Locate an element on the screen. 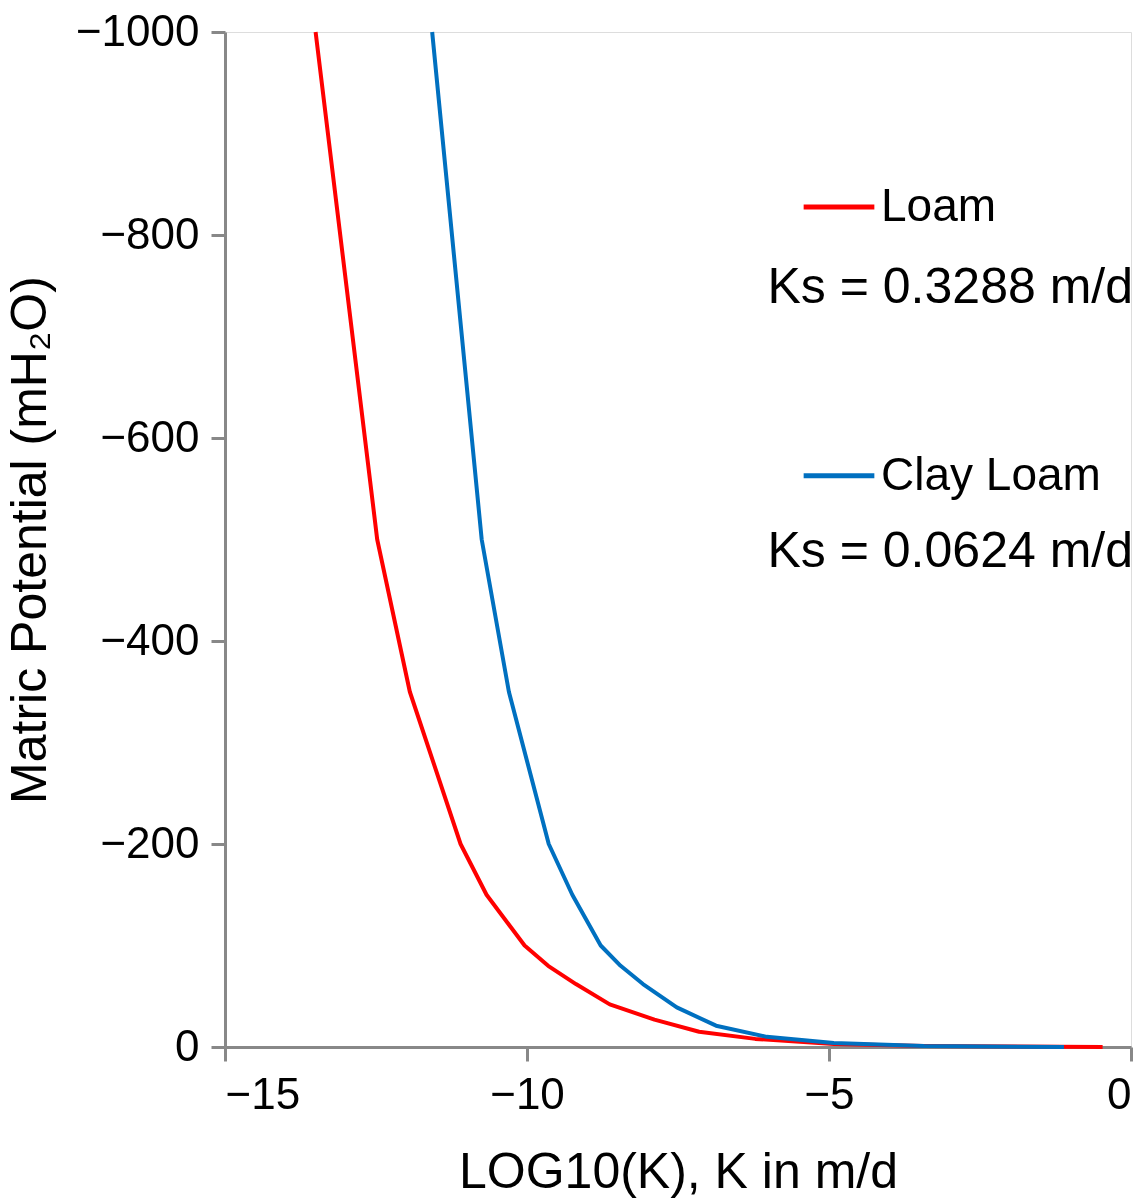  x-tick-label: −15 is located at coordinates (263, 1093).